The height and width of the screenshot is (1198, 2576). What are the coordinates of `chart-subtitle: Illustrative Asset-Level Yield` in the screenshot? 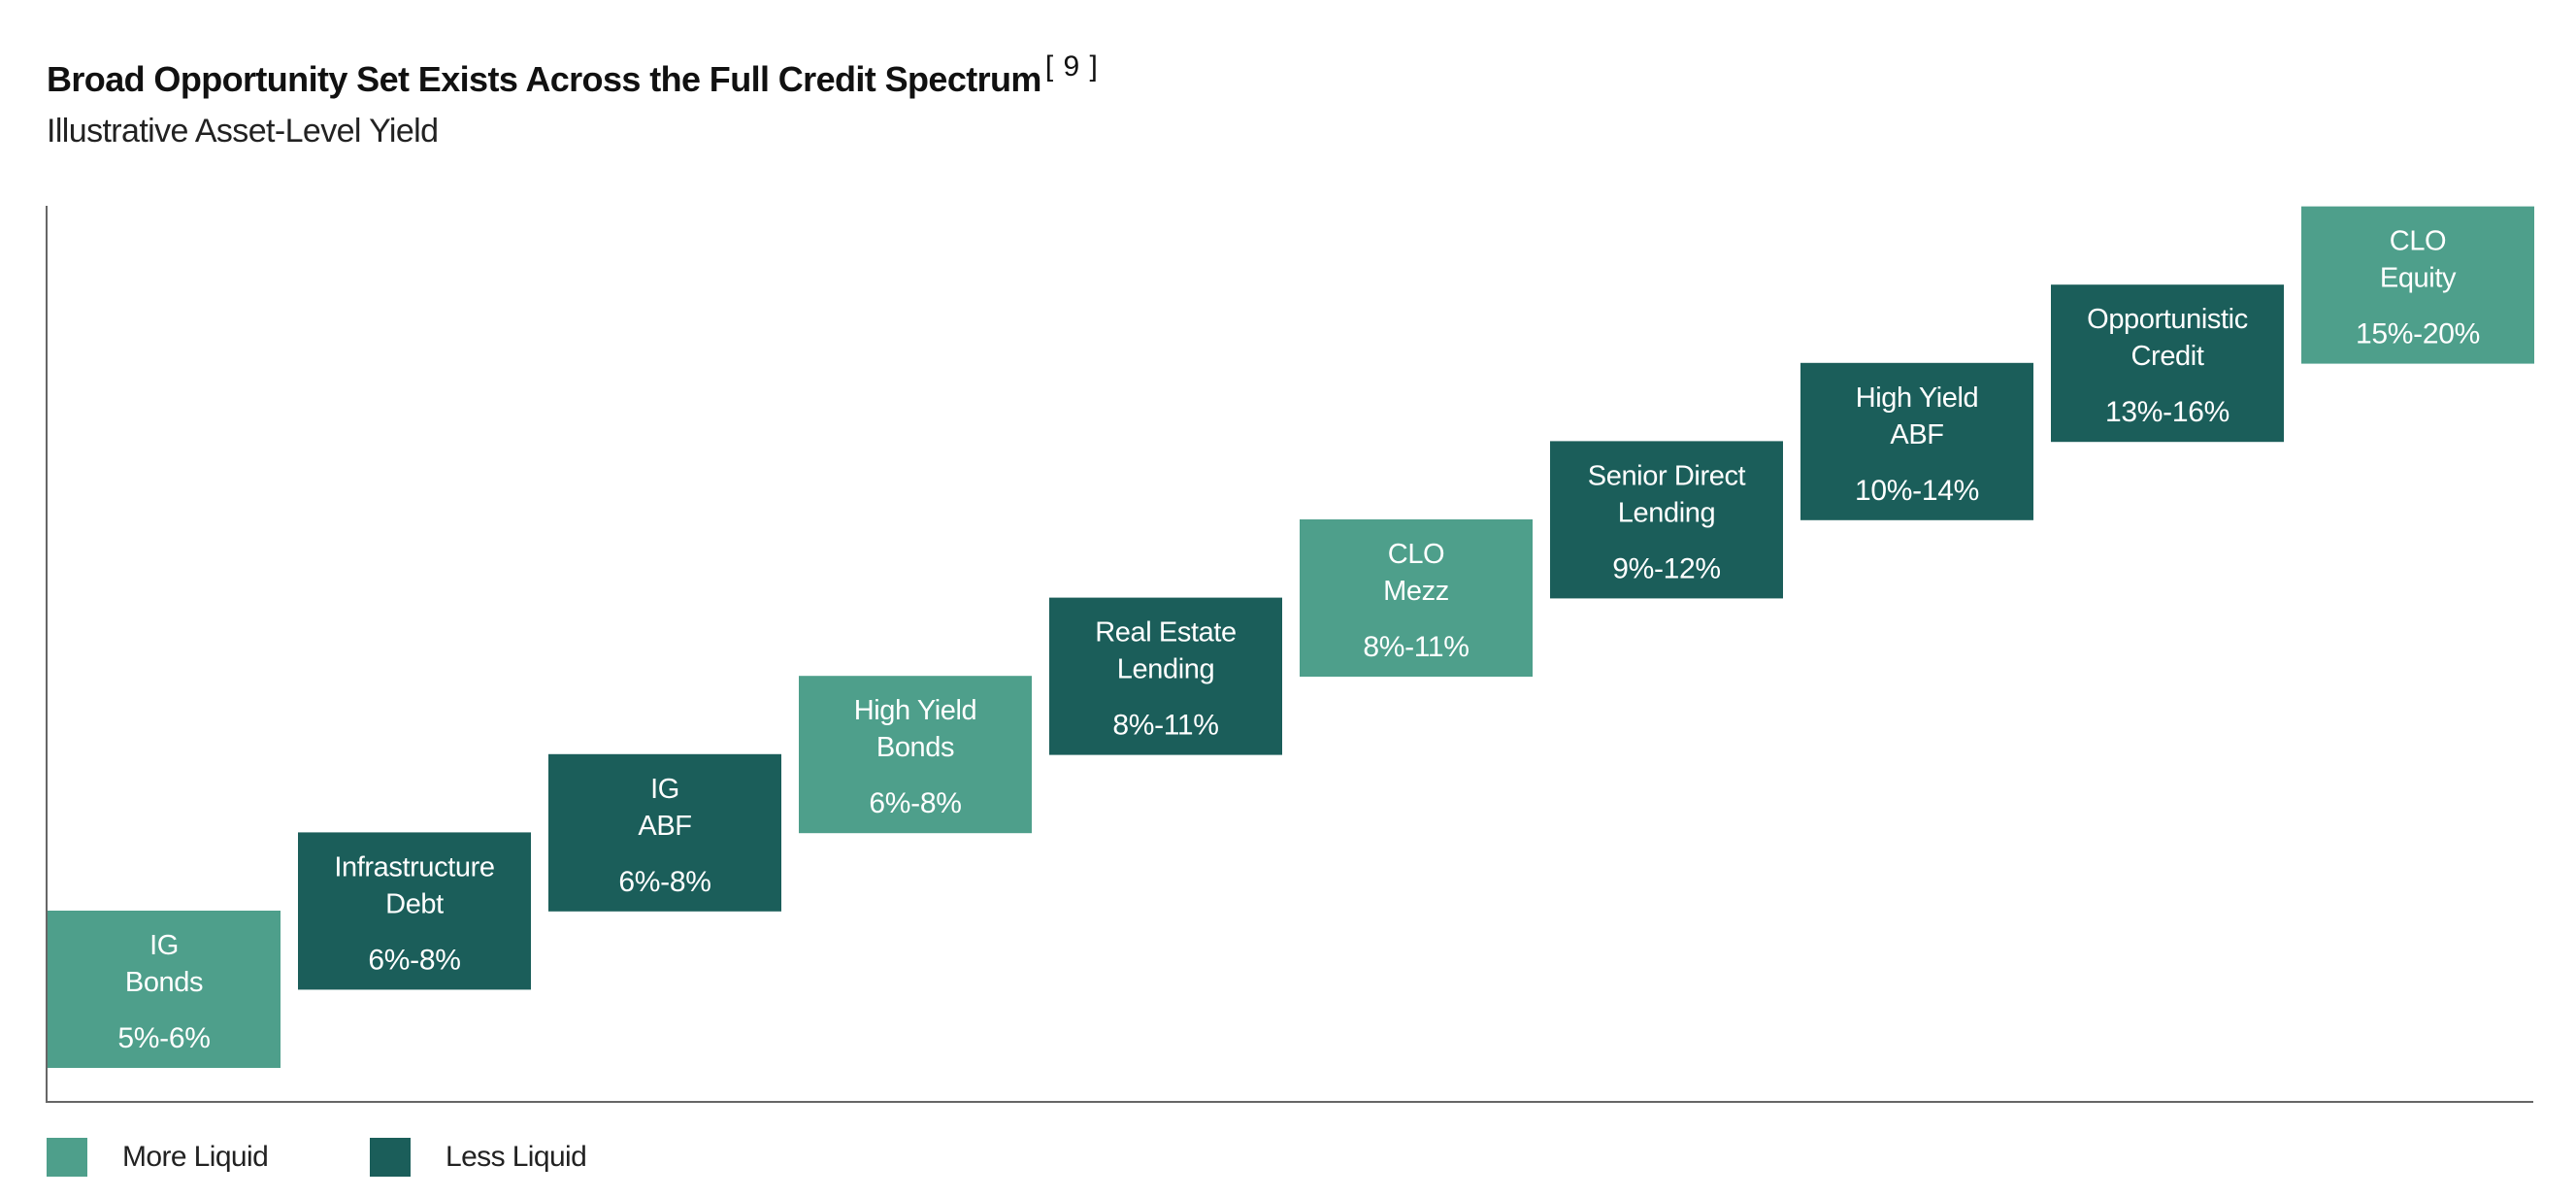 It's located at (243, 132).